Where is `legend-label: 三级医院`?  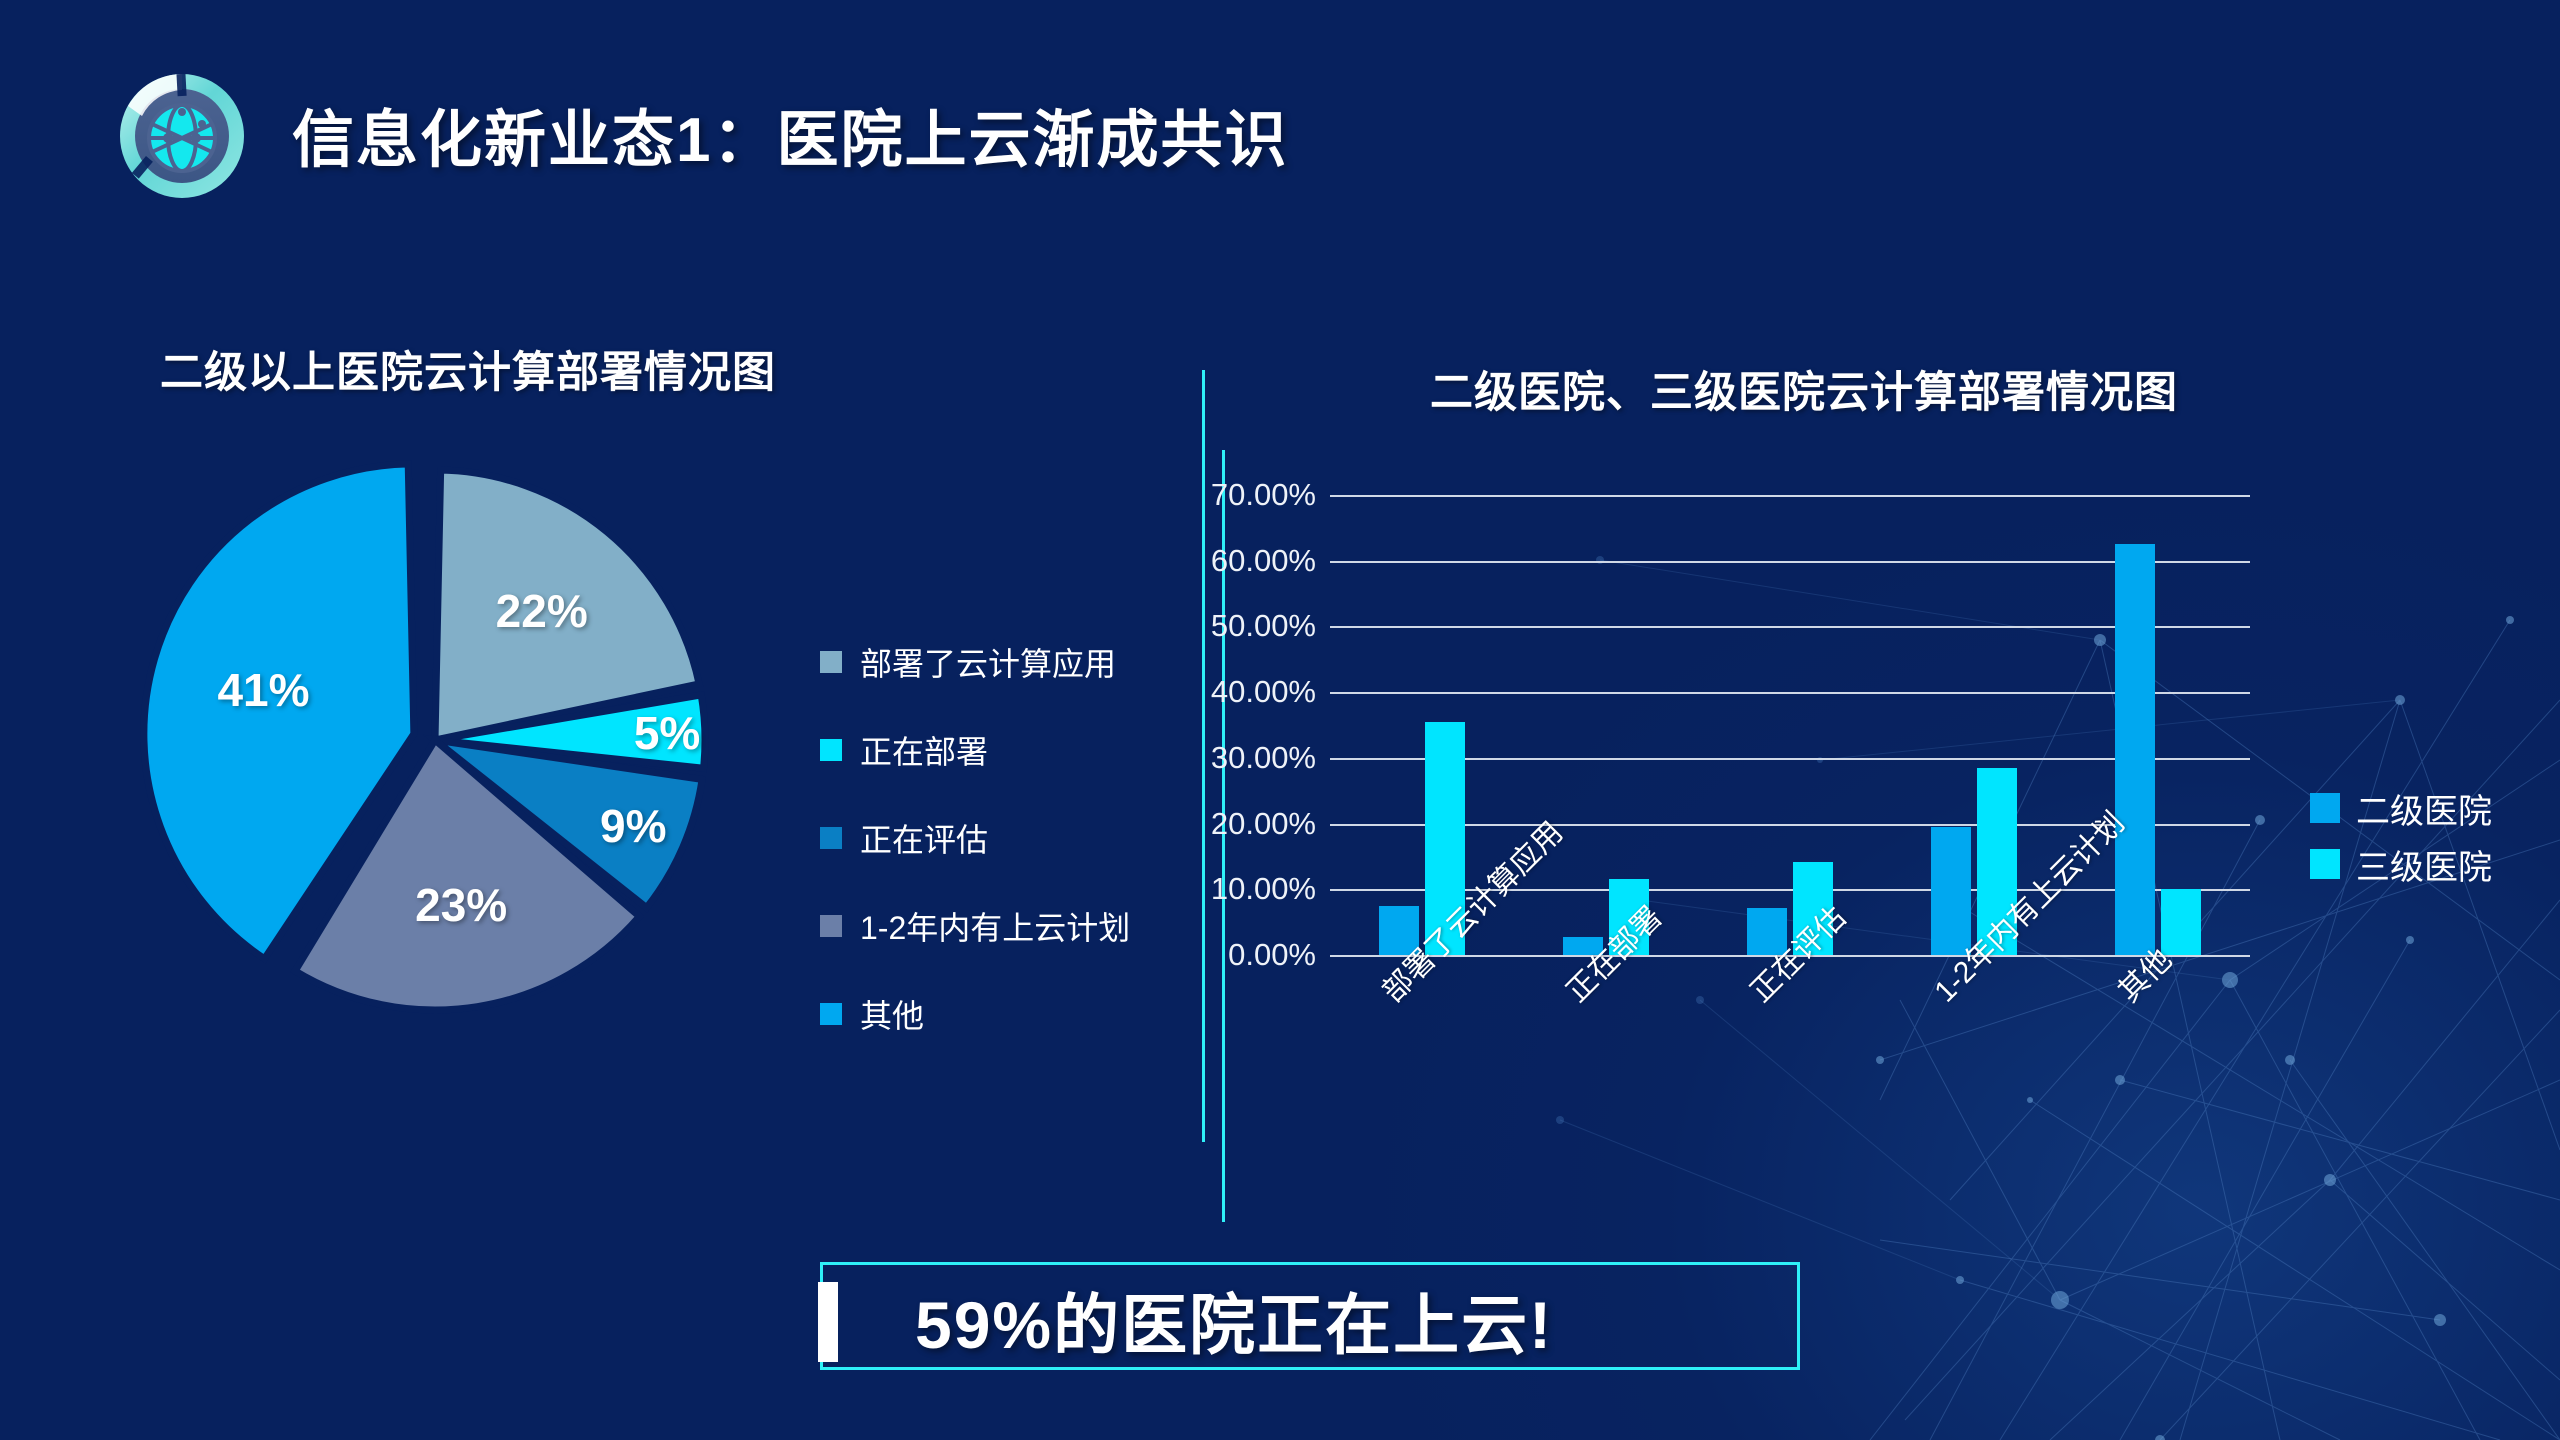
legend-label: 三级医院 is located at coordinates (2424, 867).